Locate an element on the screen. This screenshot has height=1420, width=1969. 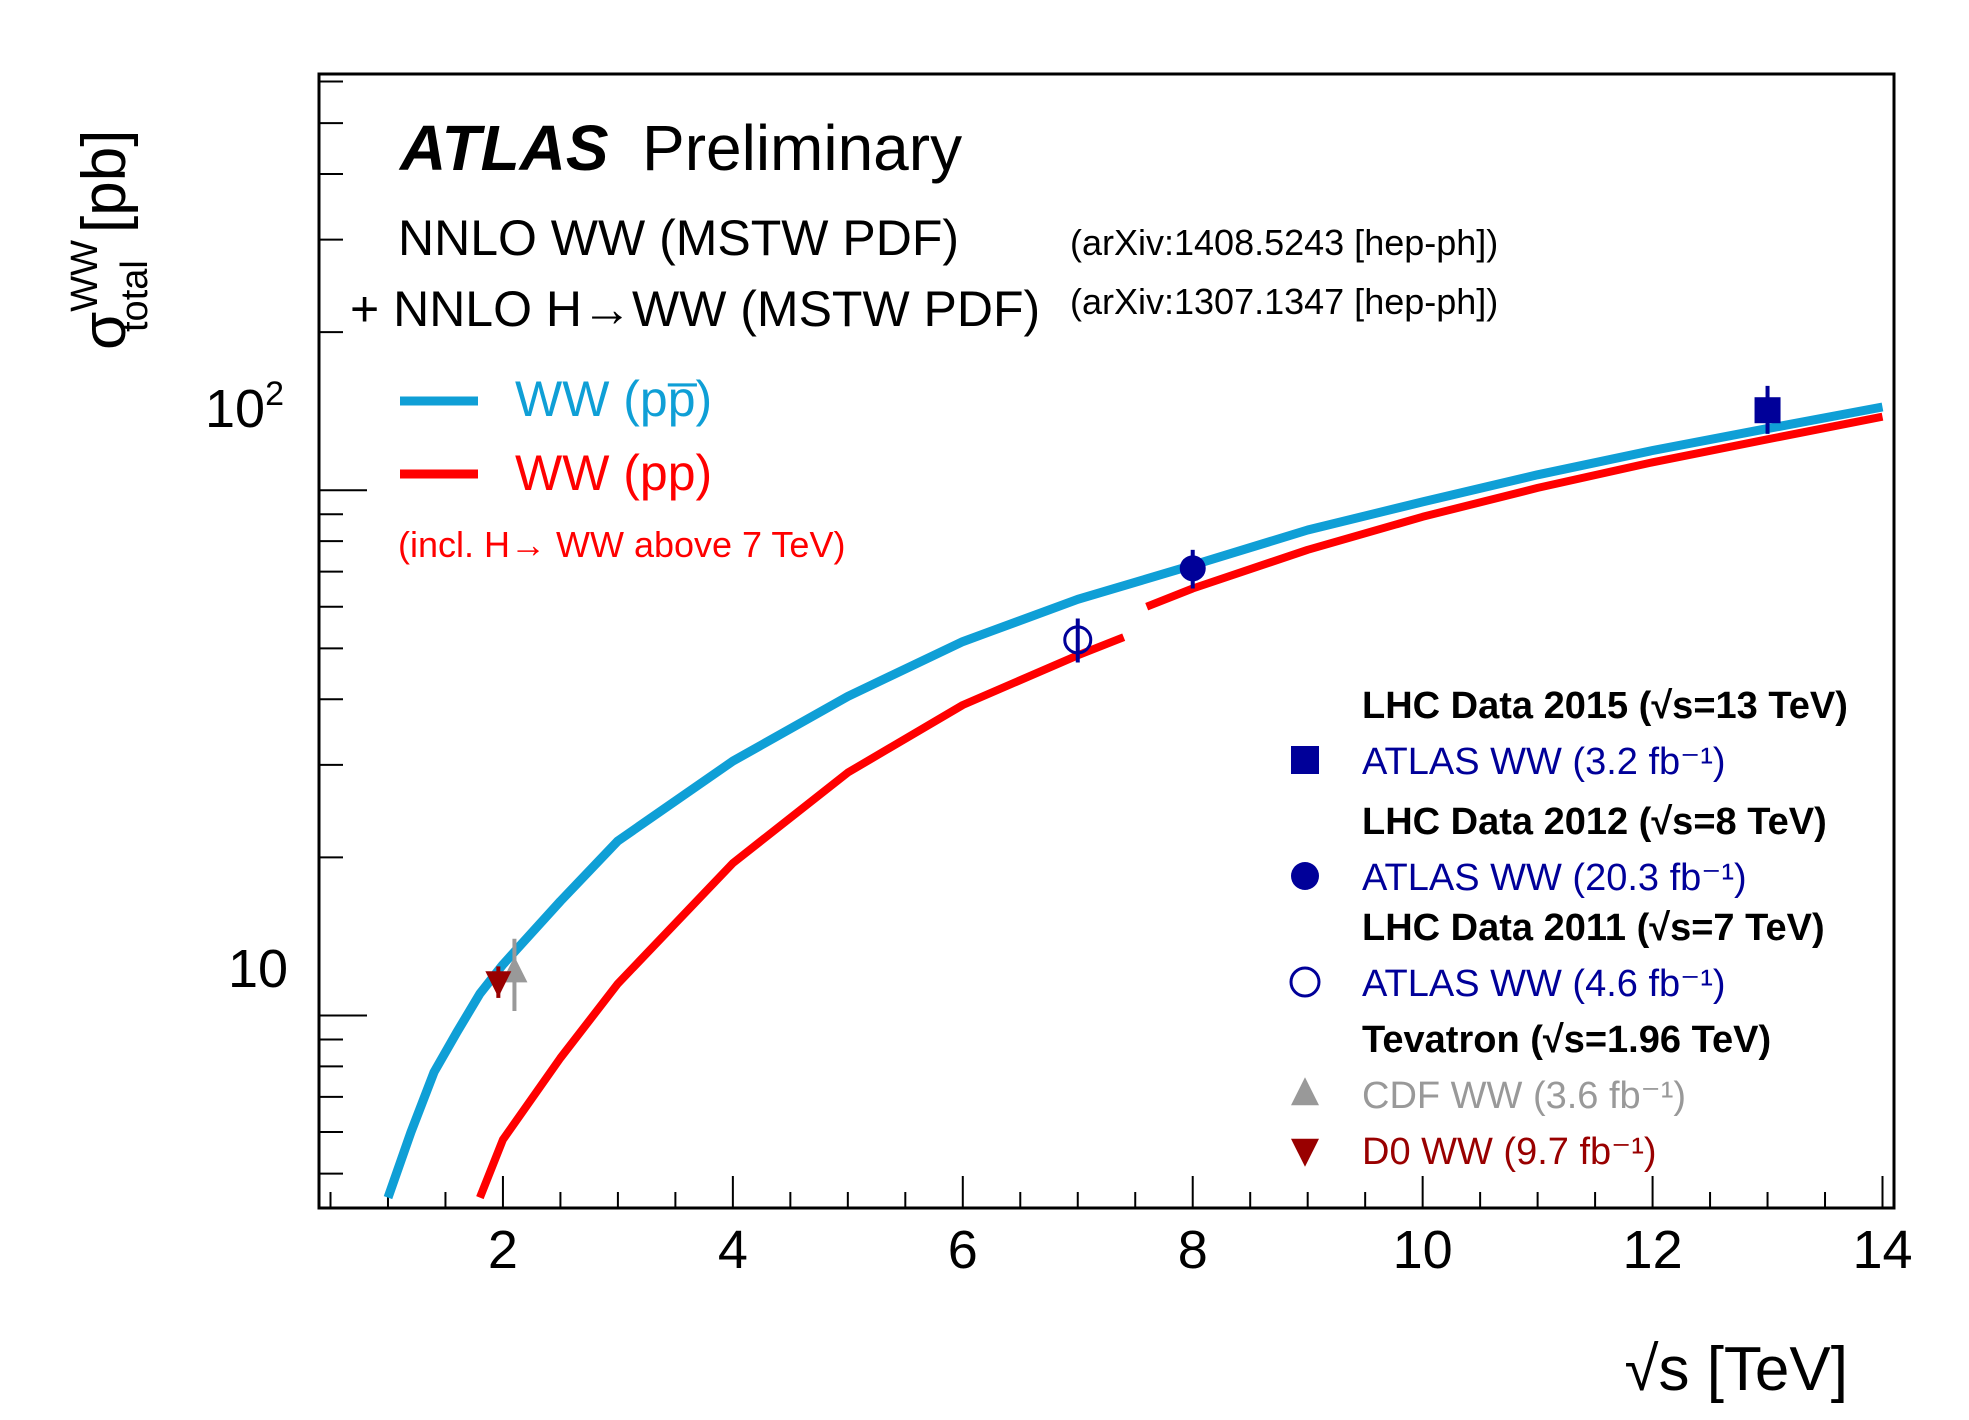
legend-group-header: LHC Data 2015 (√s=13 TeV) is located at coordinates (1605, 706).